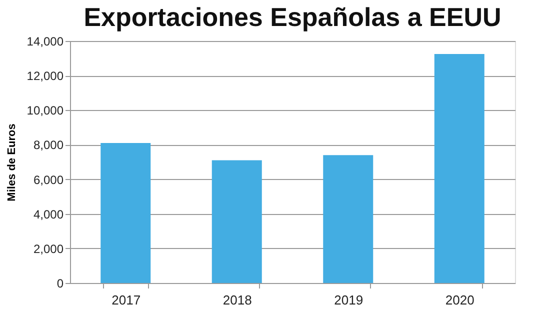  I want to click on y-tick-label: 2,000, so click(48, 249).